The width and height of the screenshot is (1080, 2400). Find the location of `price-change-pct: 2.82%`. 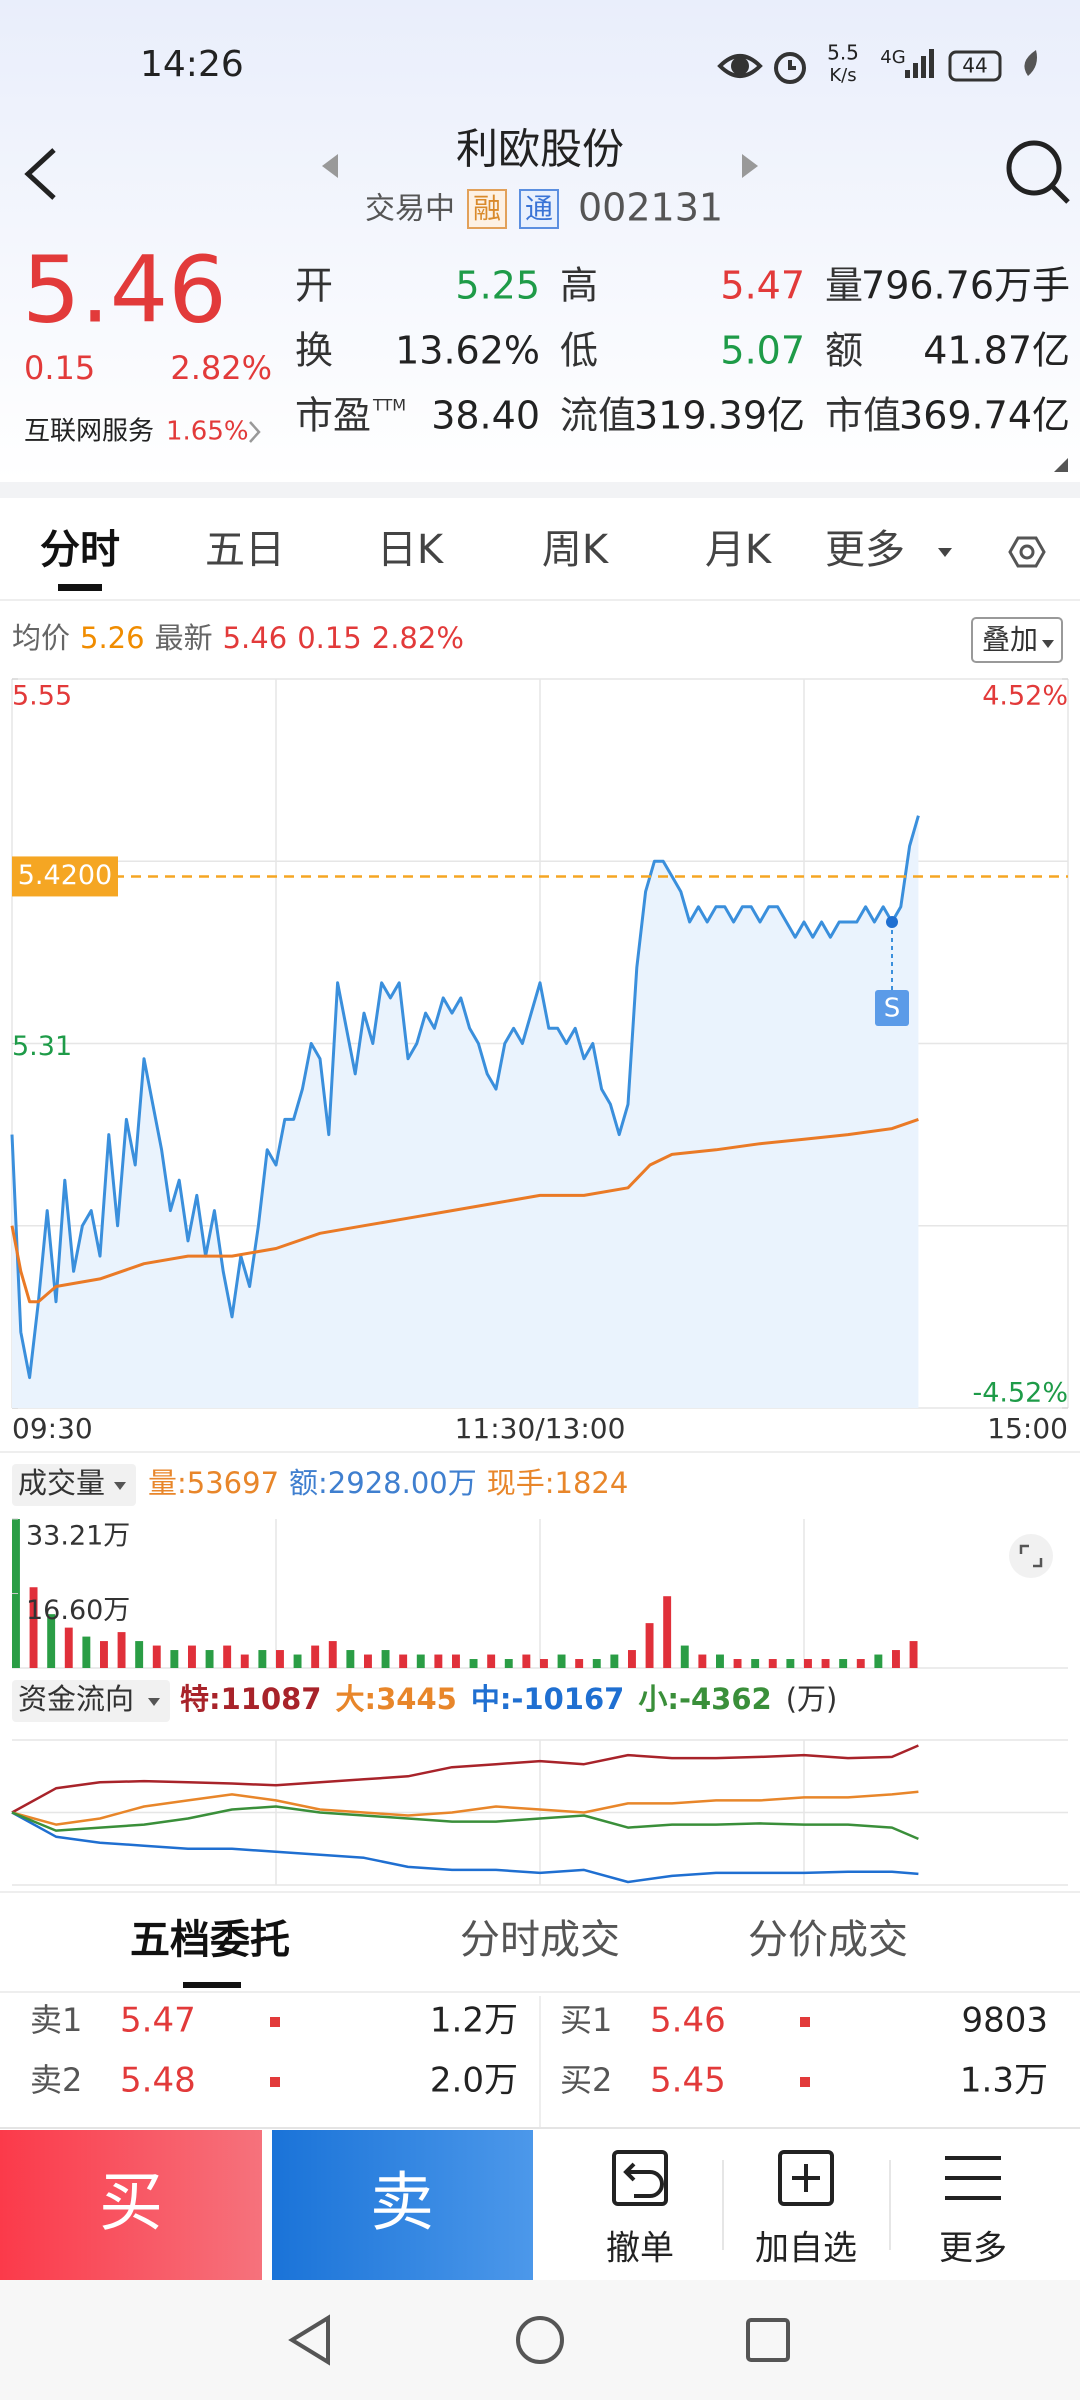

price-change-pct: 2.82% is located at coordinates (221, 368).